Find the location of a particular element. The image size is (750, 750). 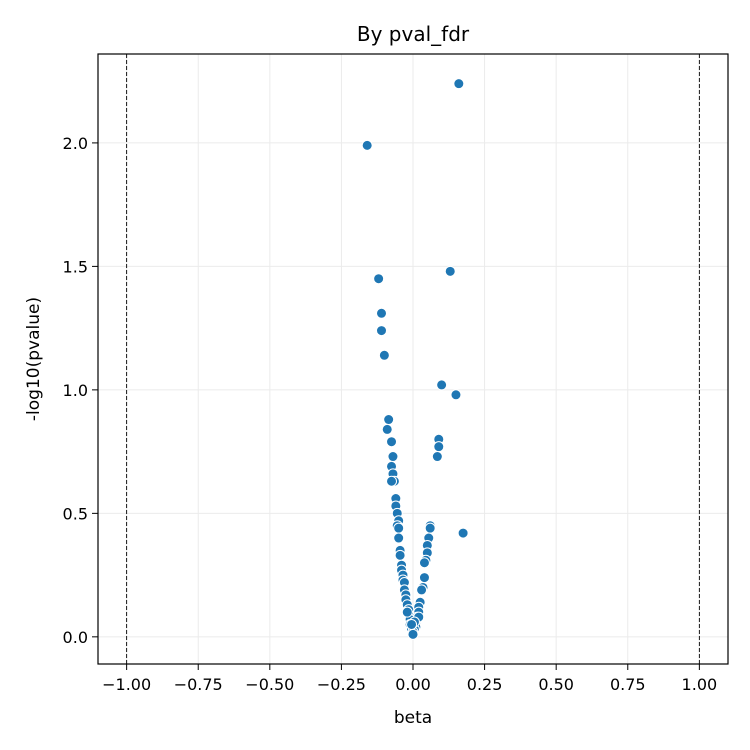

x-axis-label: beta is located at coordinates (413, 718).